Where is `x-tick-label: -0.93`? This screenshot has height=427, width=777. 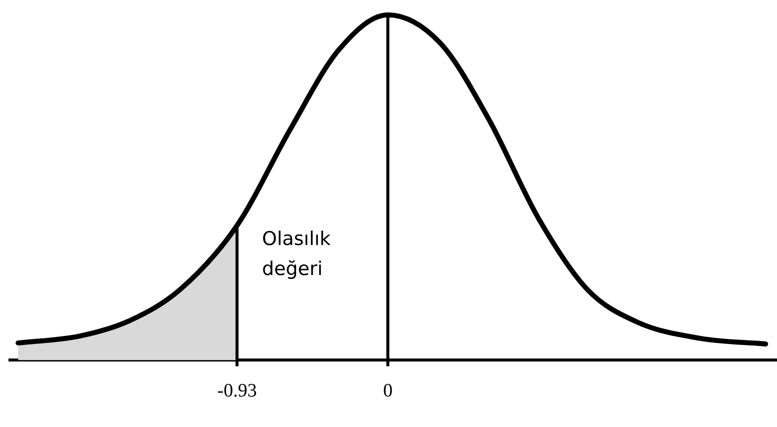
x-tick-label: -0.93 is located at coordinates (237, 391).